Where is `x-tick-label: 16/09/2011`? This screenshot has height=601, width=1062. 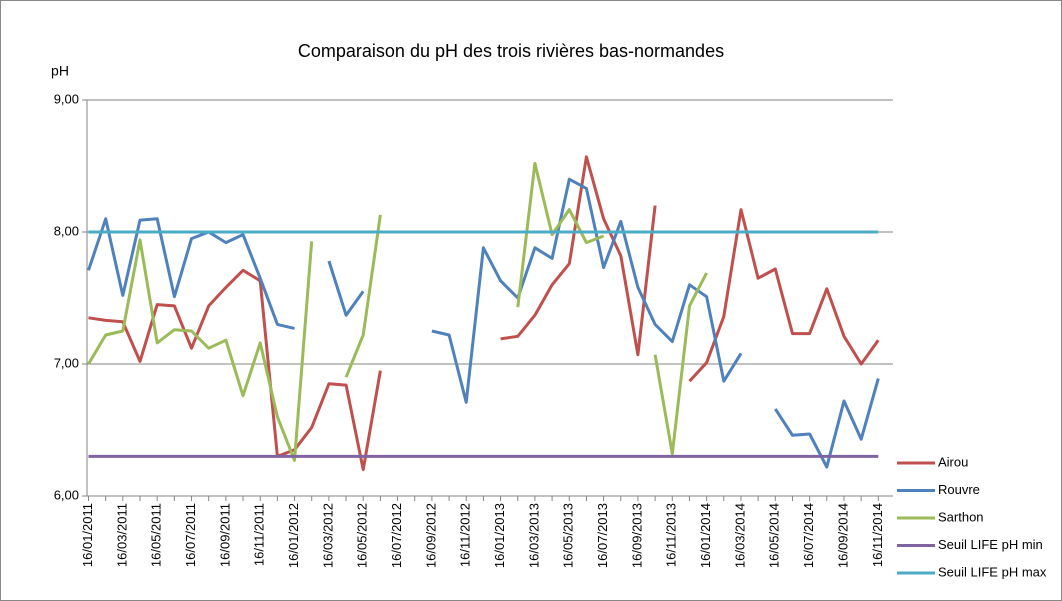 x-tick-label: 16/09/2011 is located at coordinates (224, 535).